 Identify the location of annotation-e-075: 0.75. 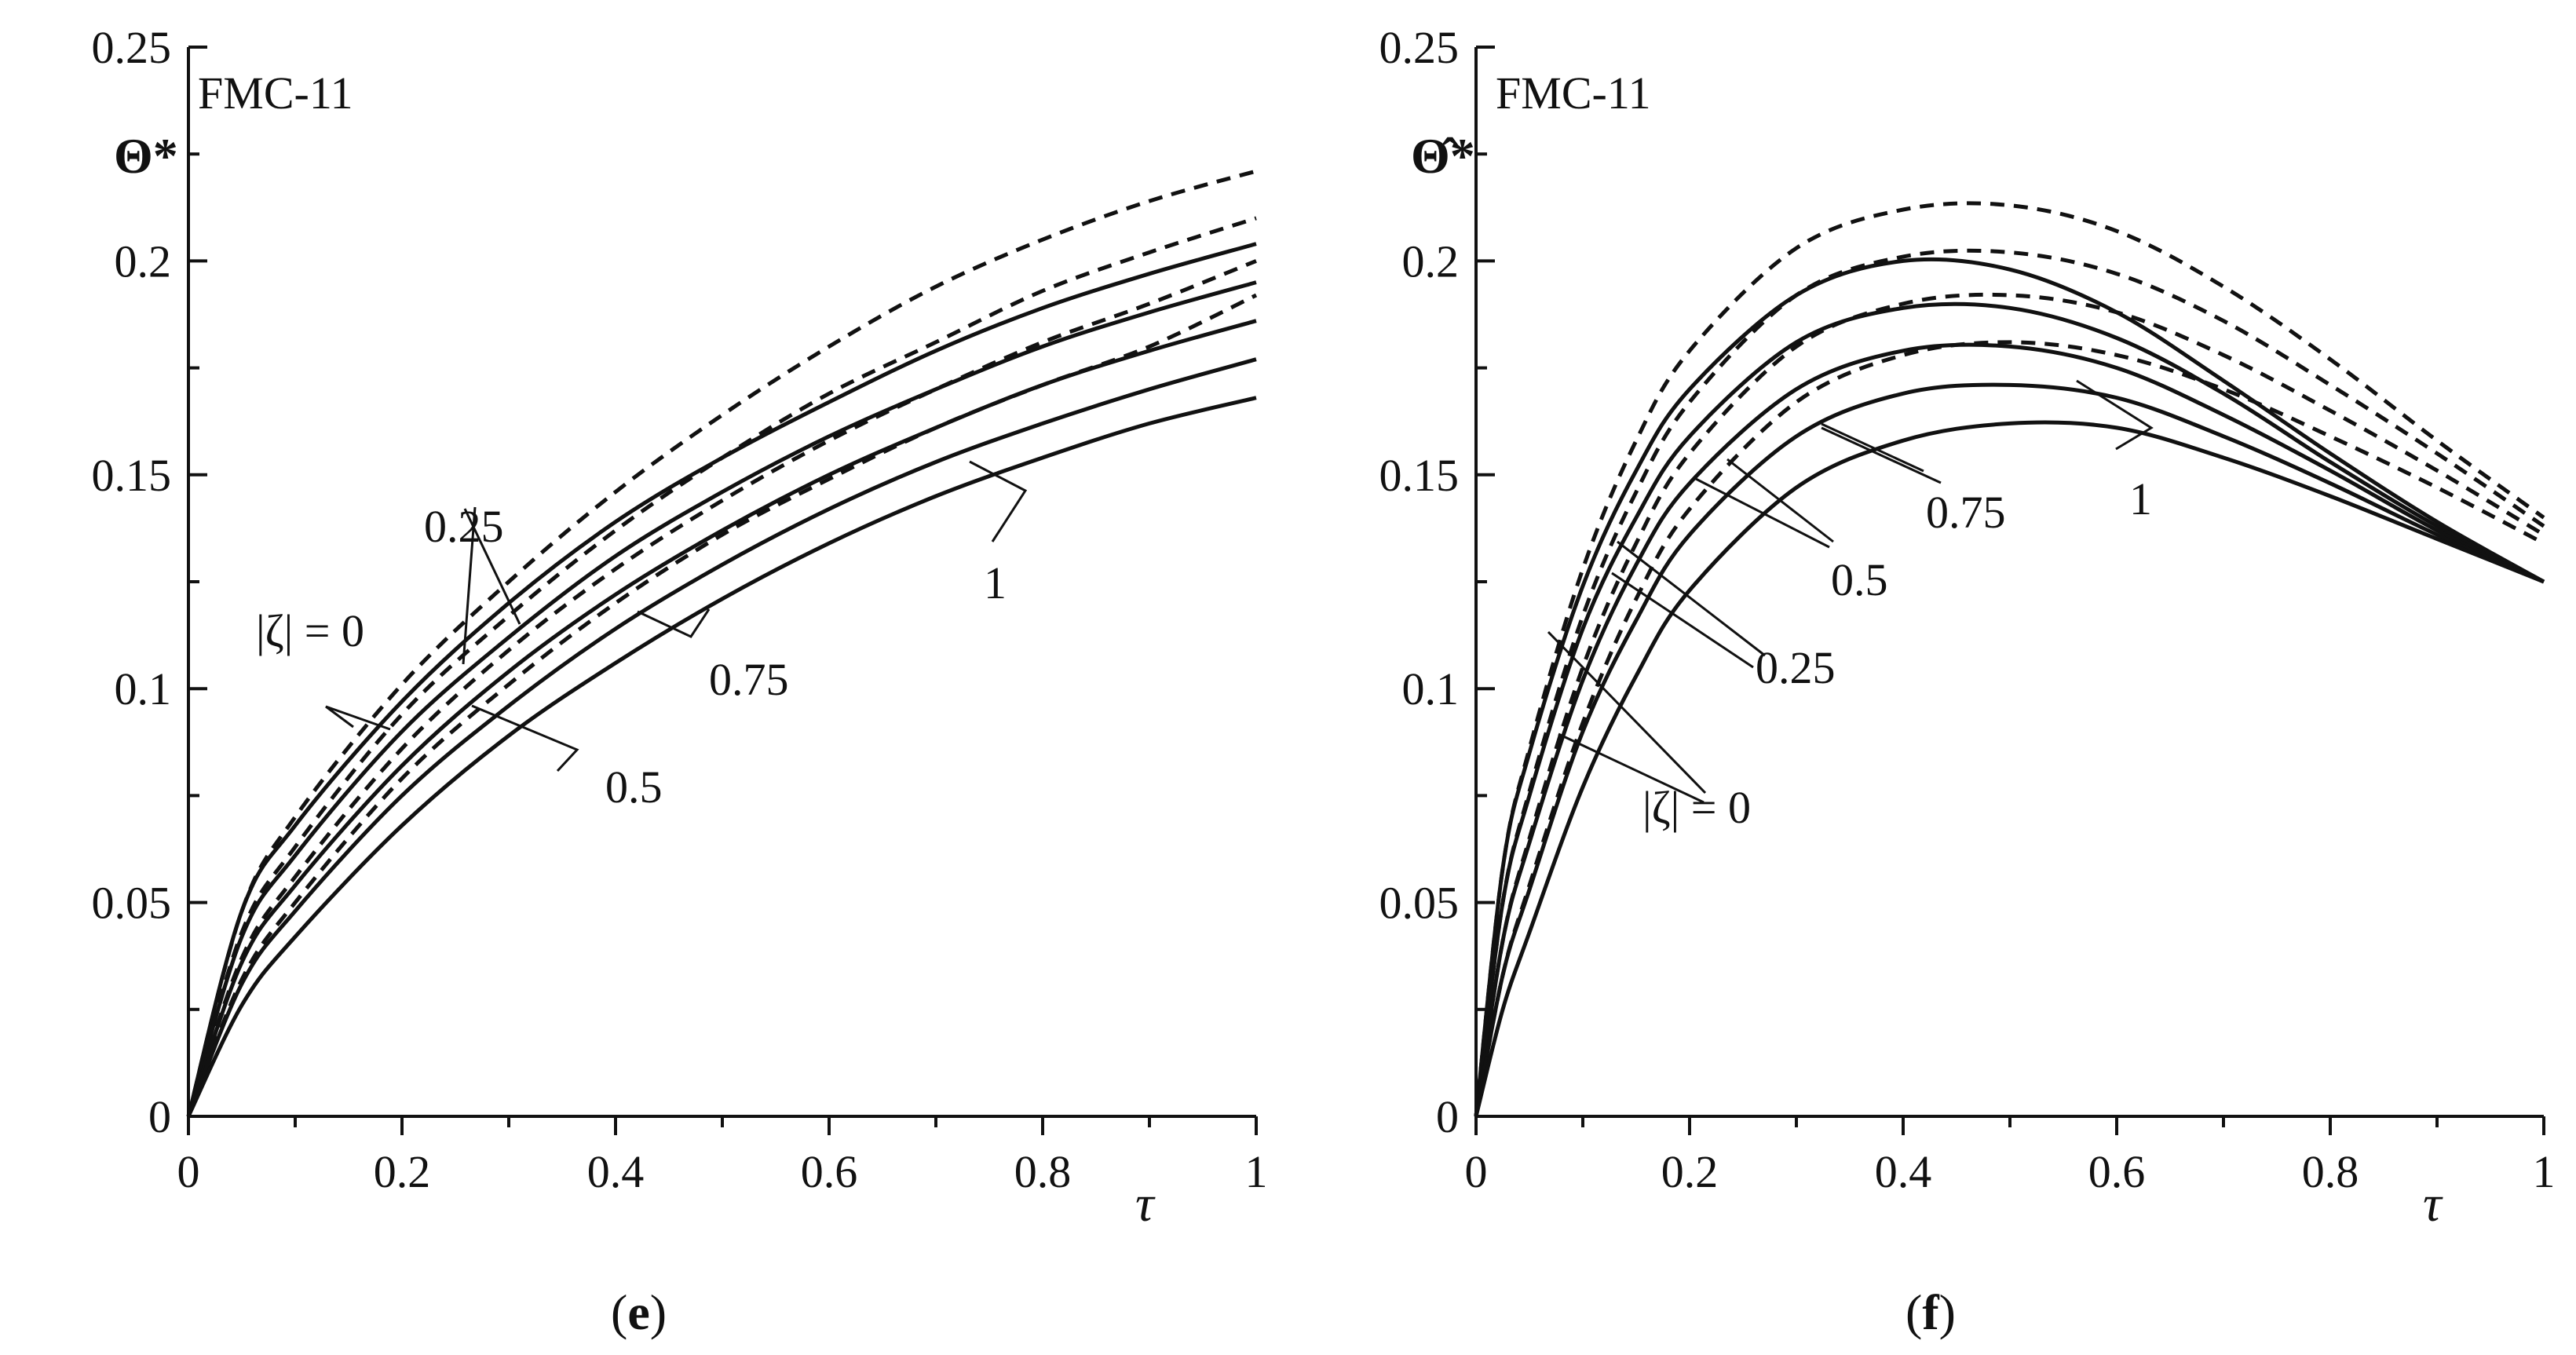
(749, 679).